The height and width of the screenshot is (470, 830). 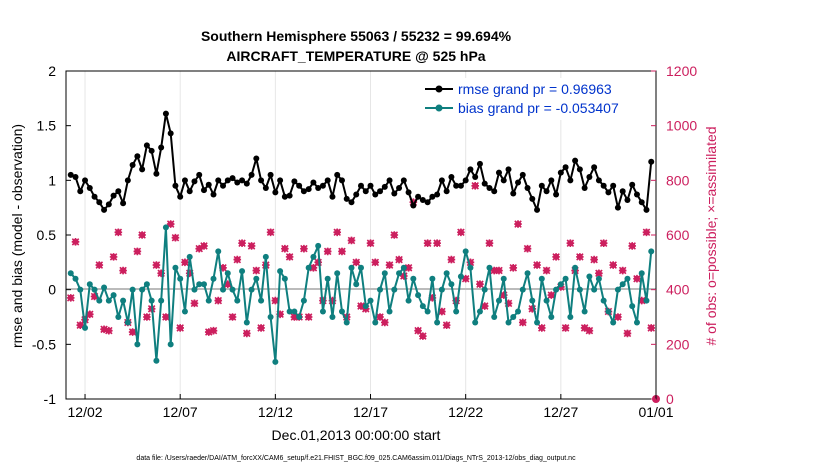 What do you see at coordinates (533, 99) in the screenshot?
I see `legend-box` at bounding box center [533, 99].